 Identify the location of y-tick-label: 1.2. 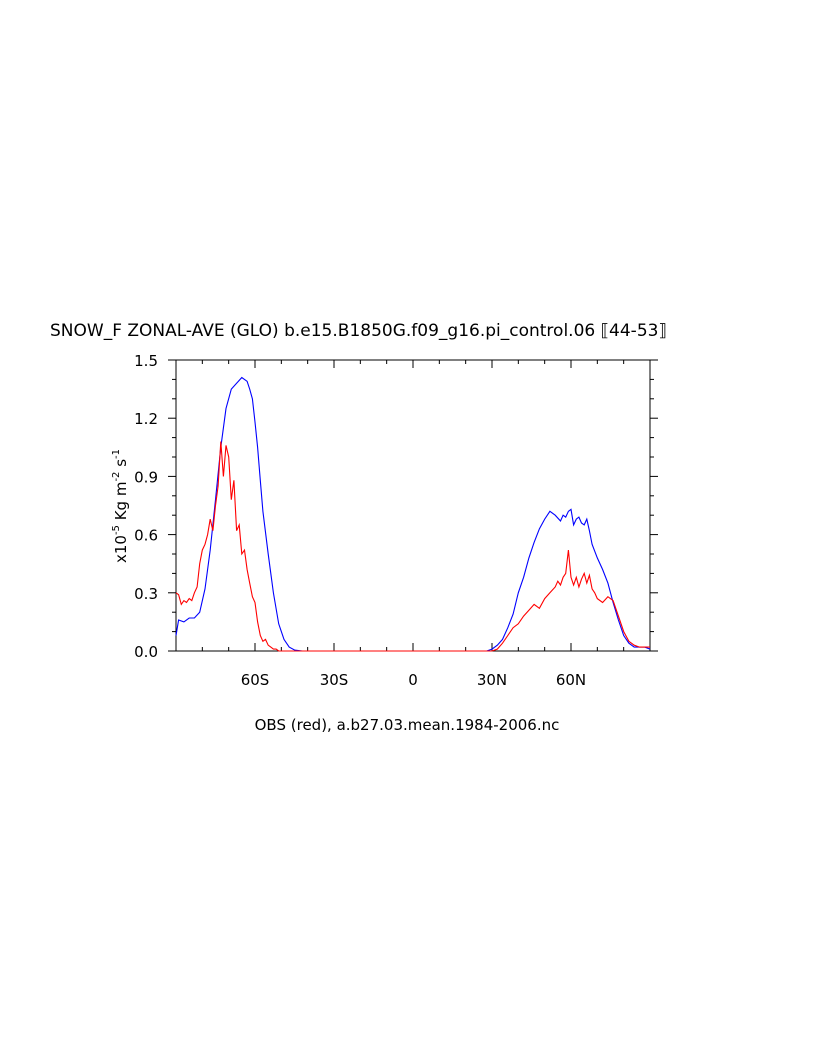
(146, 419).